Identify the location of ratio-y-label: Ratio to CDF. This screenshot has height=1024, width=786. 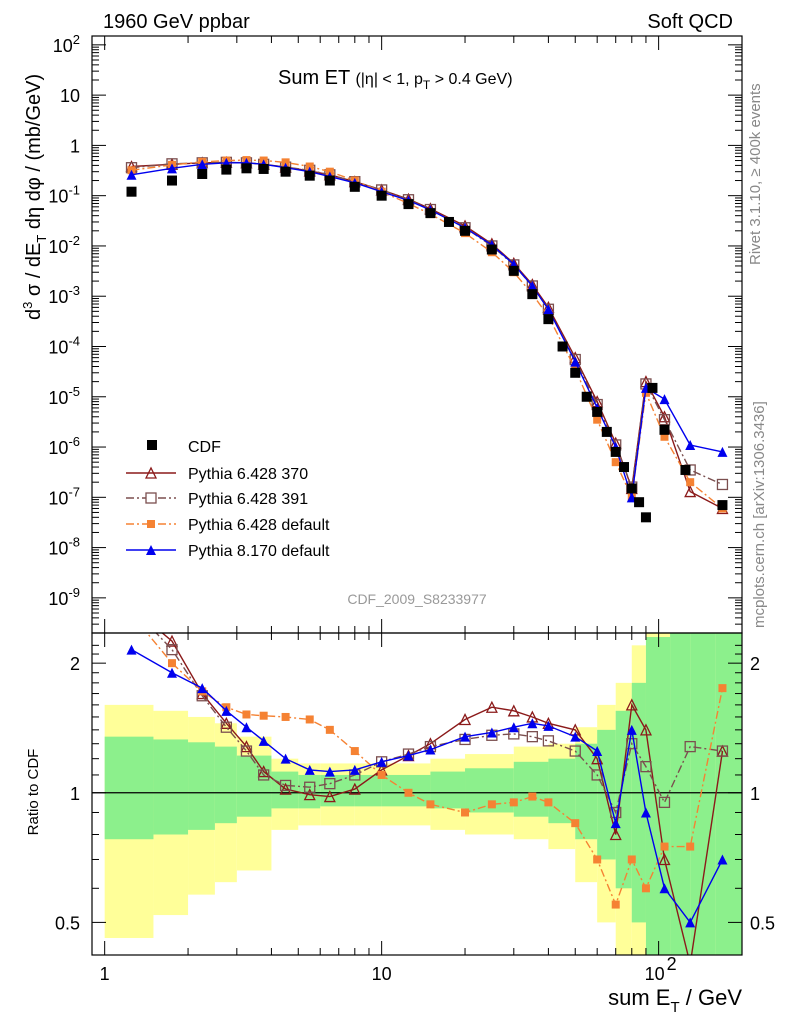
(33, 792).